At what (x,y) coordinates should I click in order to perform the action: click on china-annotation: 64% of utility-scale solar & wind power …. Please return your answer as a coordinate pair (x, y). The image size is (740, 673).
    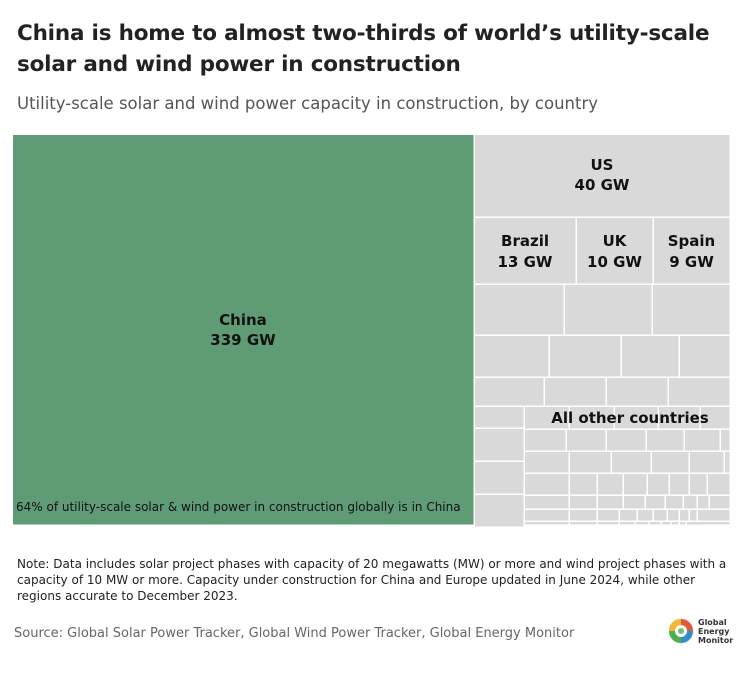
    Looking at the image, I should click on (238, 507).